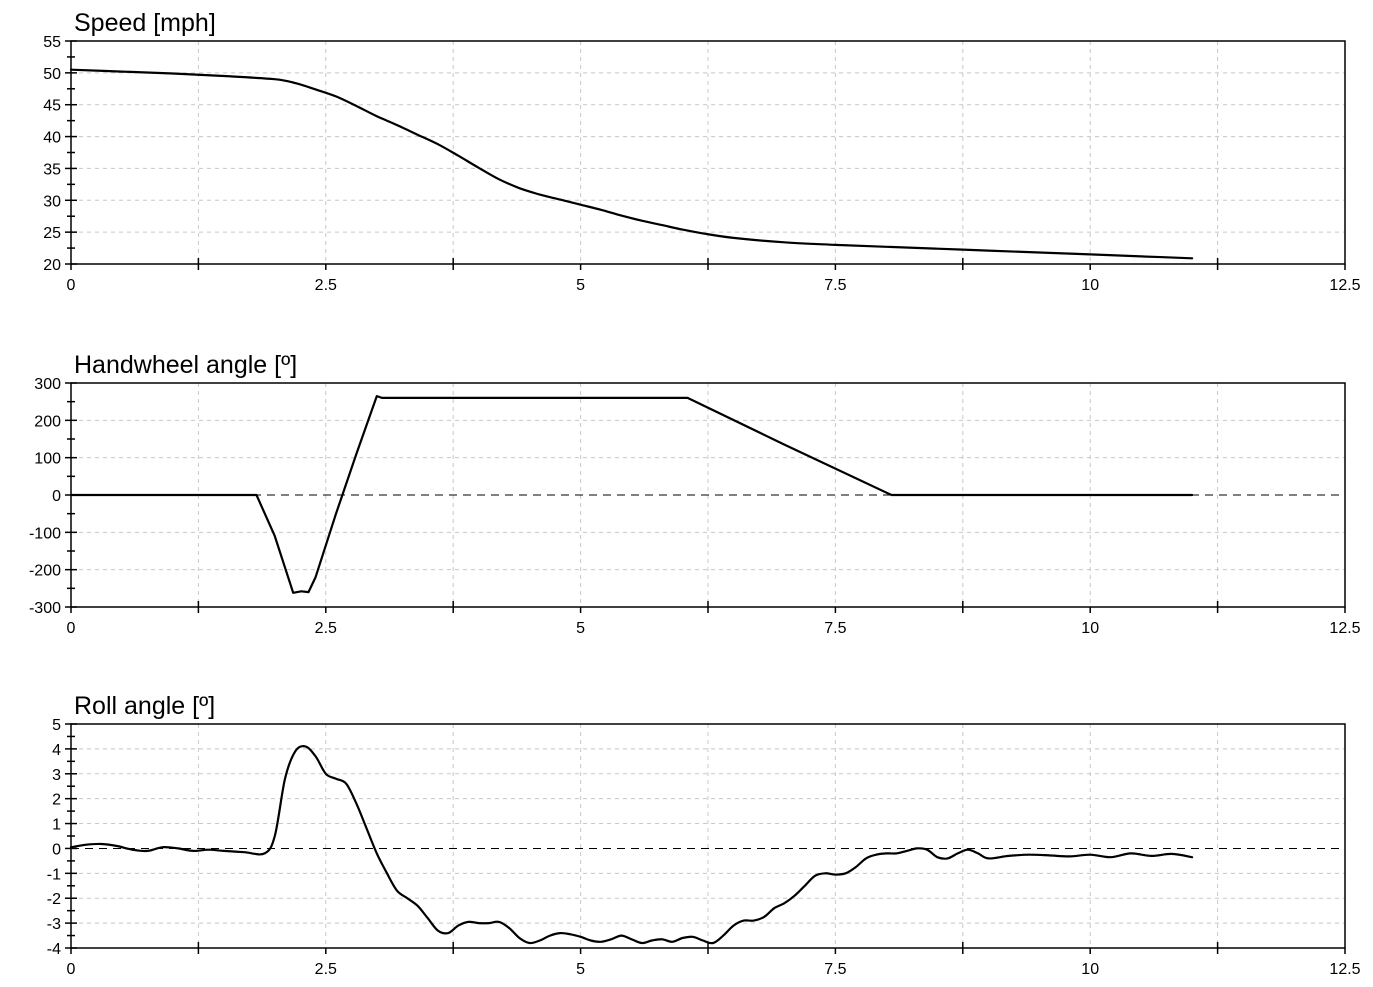 The width and height of the screenshot is (1373, 987). What do you see at coordinates (52, 233) in the screenshot?
I see `y-tick-label: 25` at bounding box center [52, 233].